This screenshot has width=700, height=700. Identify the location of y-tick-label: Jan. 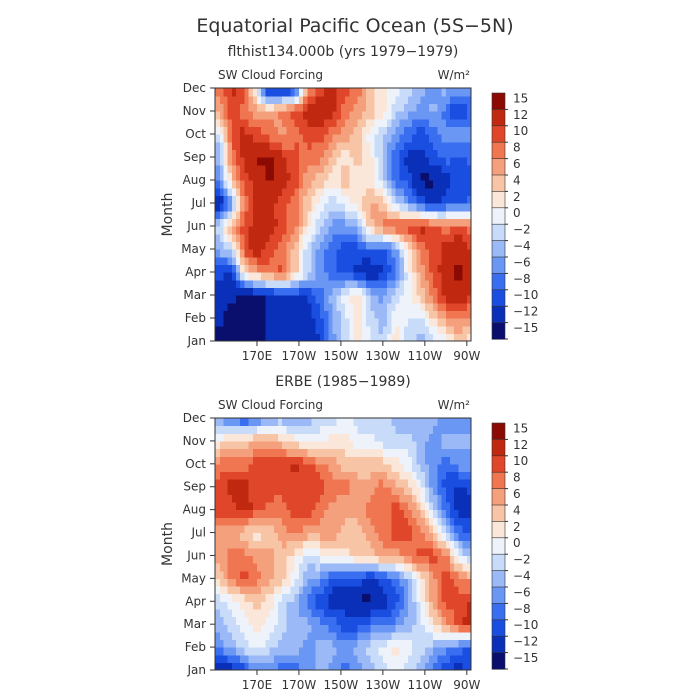
(197, 341).